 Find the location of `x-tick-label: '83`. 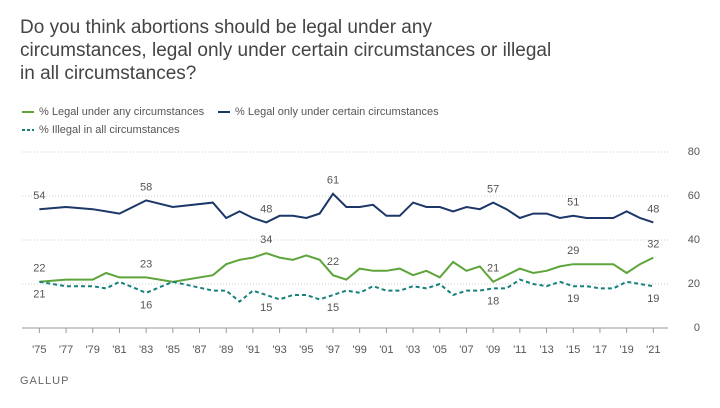

x-tick-label: '83 is located at coordinates (146, 350).